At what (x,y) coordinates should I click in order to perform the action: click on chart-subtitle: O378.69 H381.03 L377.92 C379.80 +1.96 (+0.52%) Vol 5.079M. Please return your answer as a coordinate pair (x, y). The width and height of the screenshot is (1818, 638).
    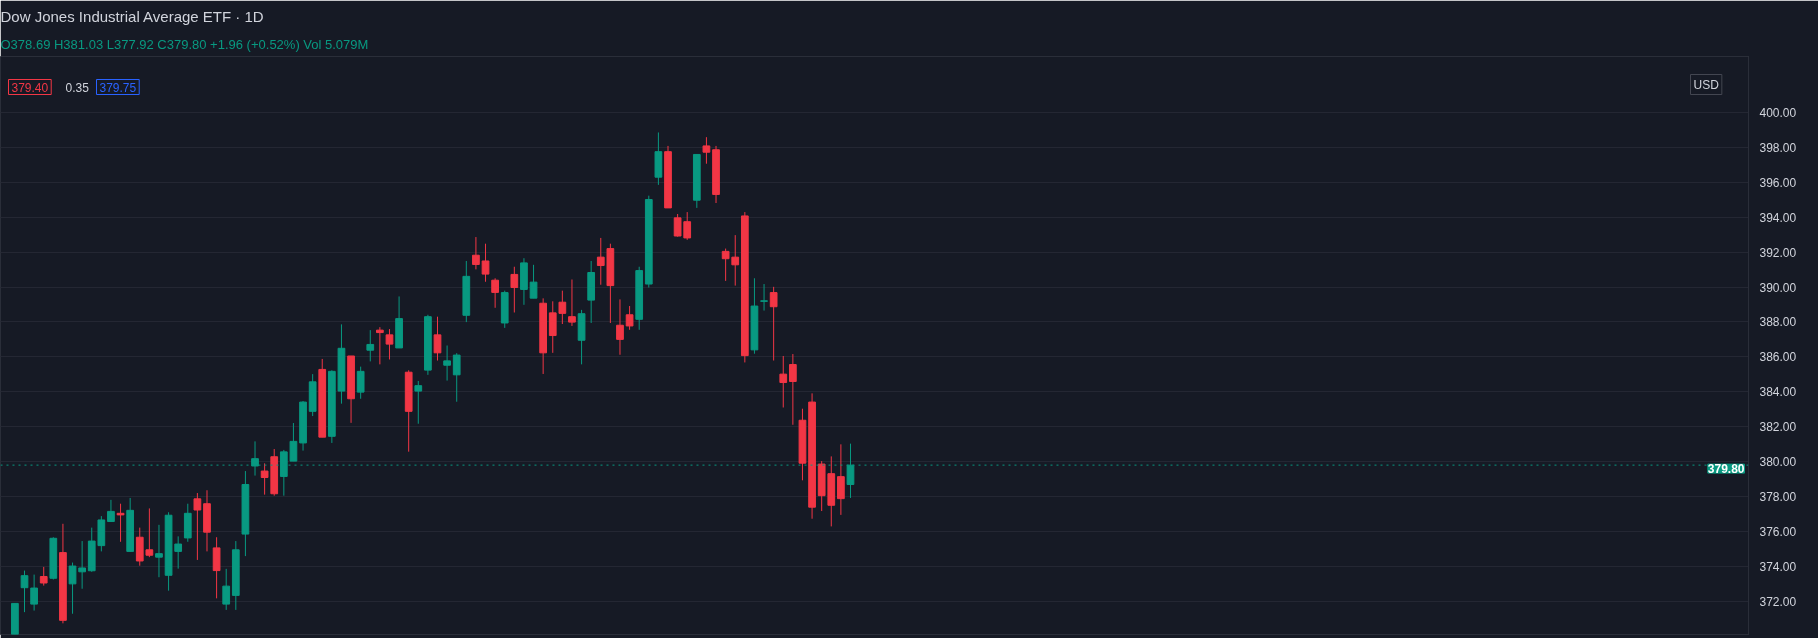
    Looking at the image, I should click on (184, 44).